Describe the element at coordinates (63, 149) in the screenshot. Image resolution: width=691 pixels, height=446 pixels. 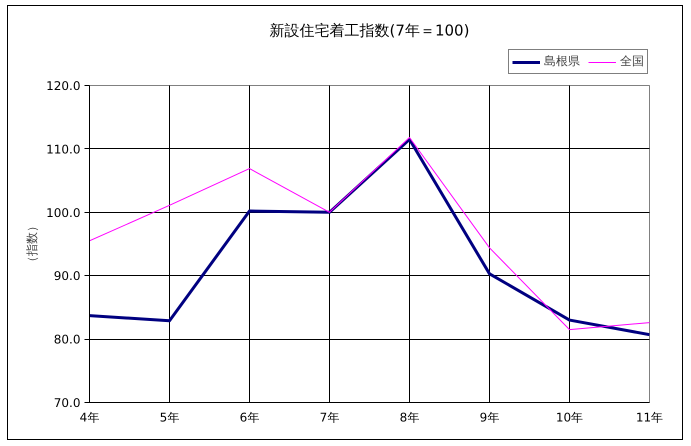
I see `y-tick-label: 110.0` at that location.